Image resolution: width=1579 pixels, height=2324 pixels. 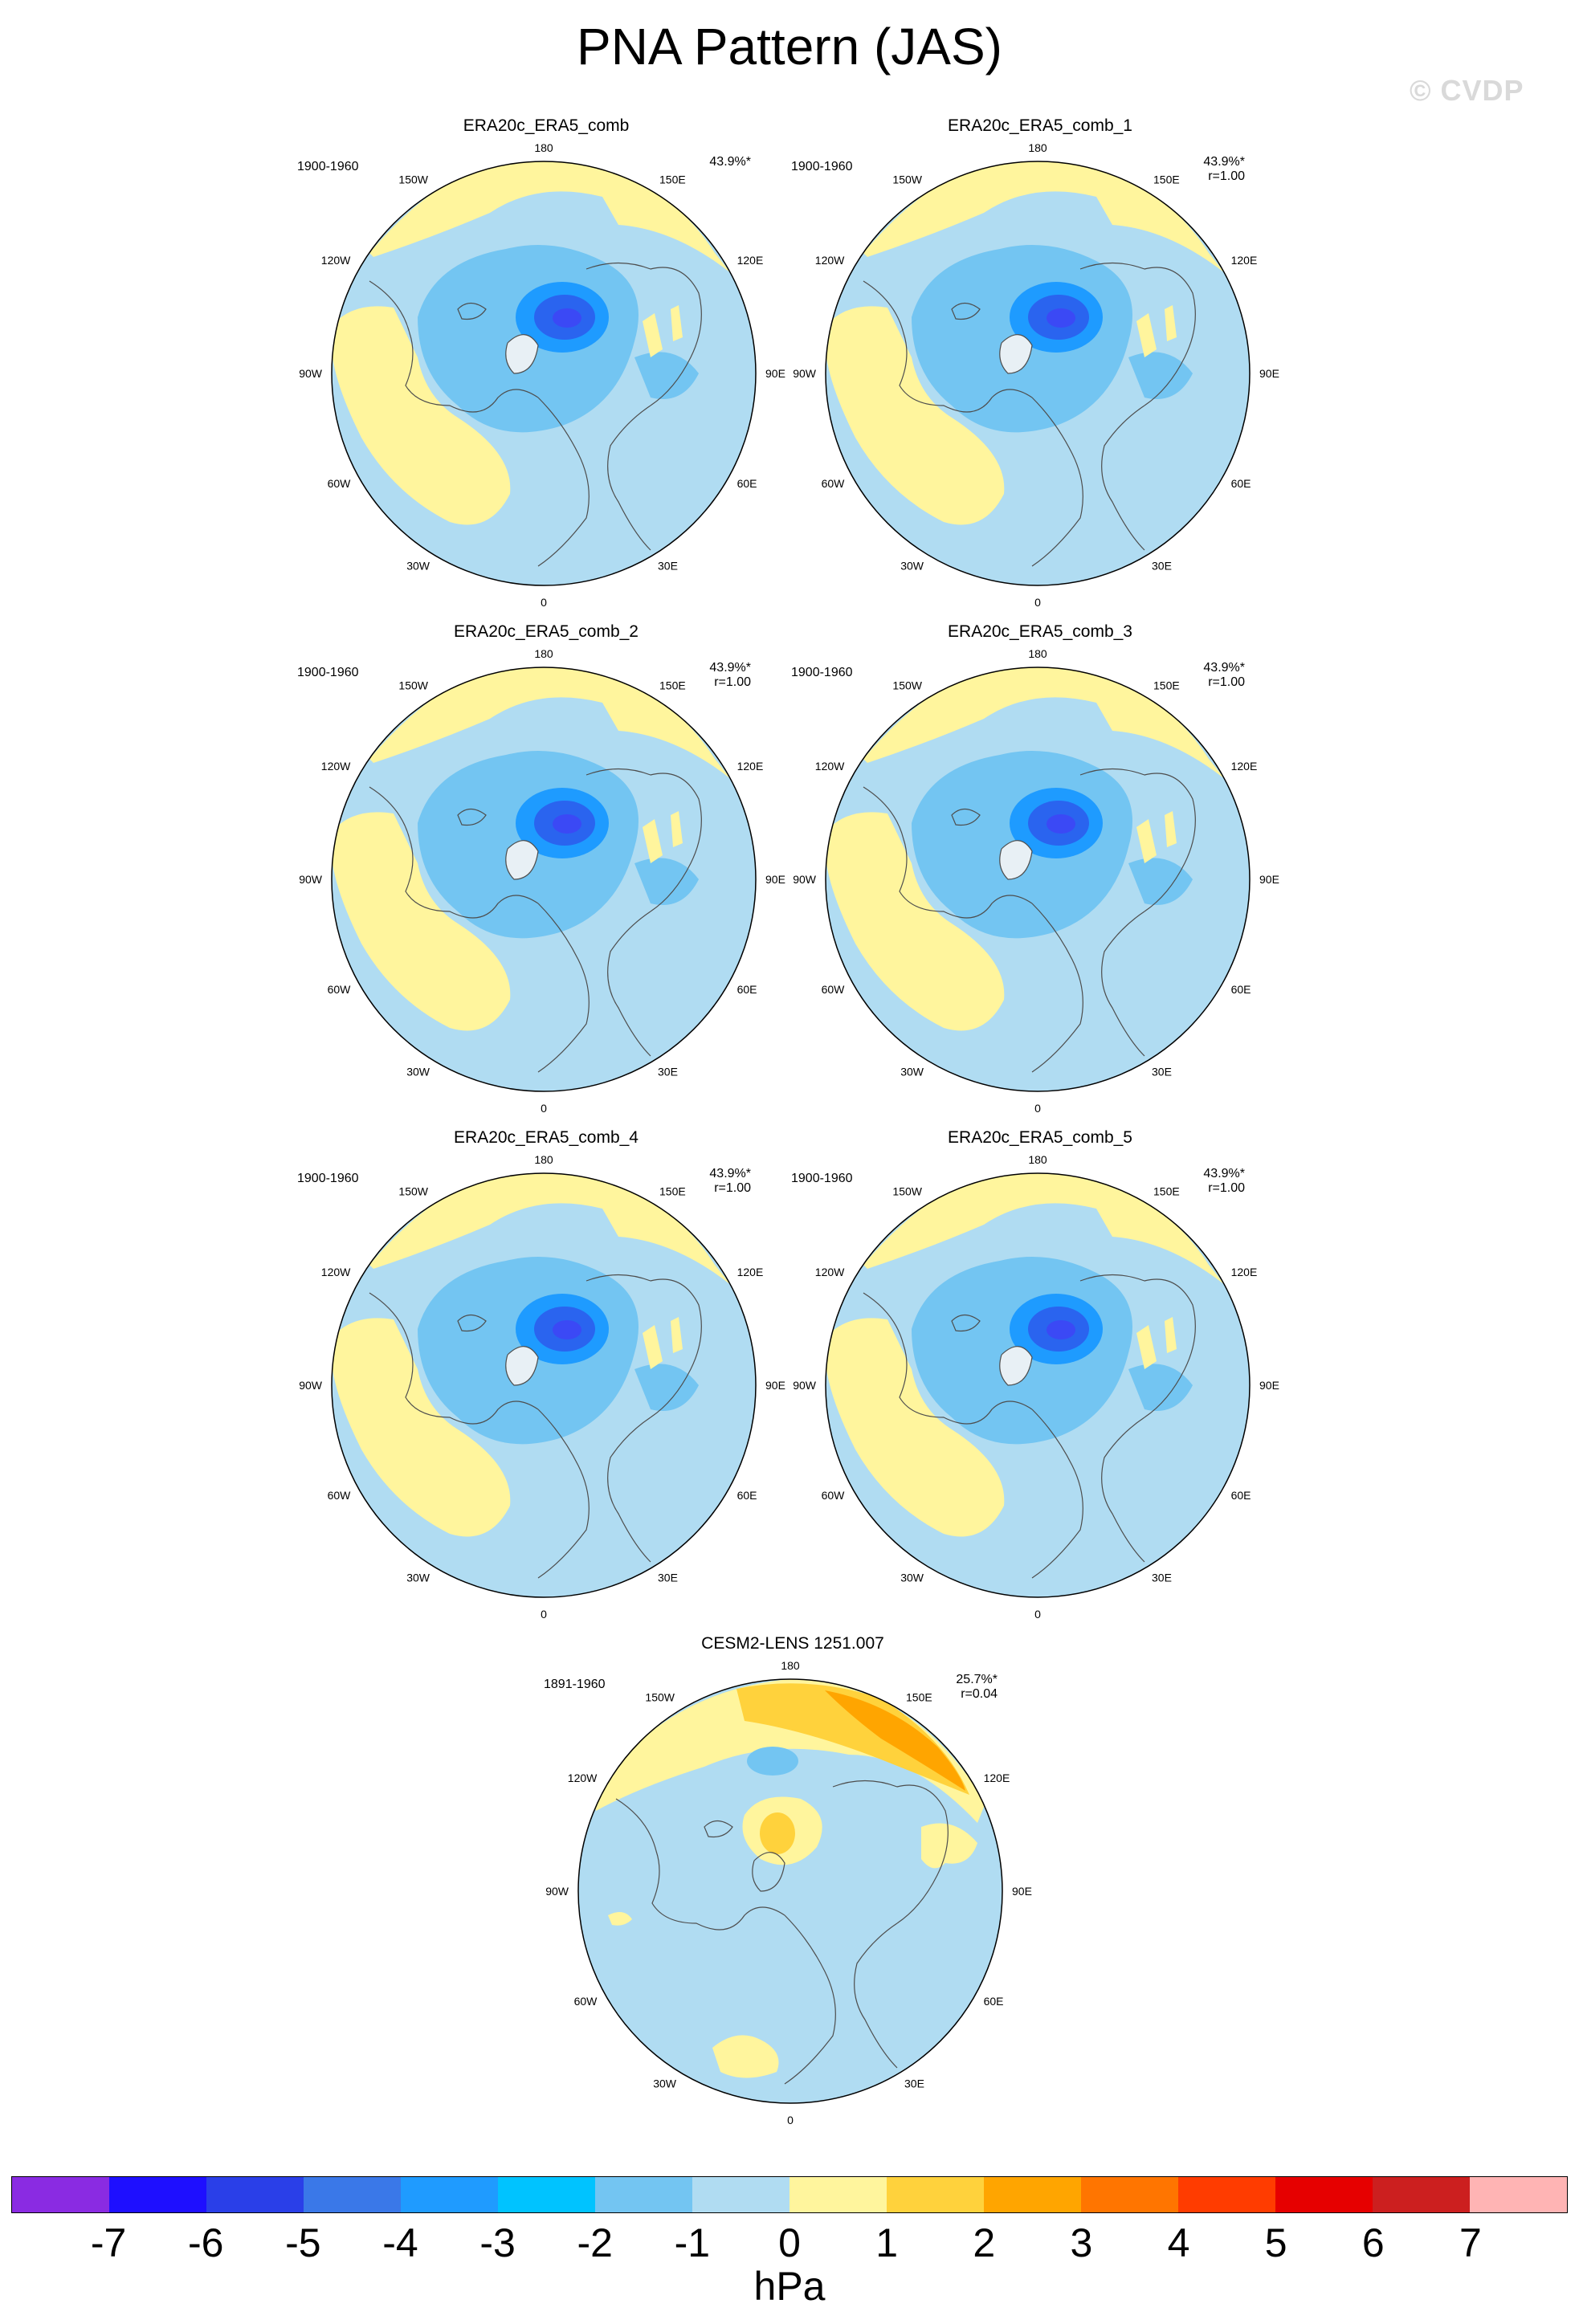 What do you see at coordinates (789, 2243) in the screenshot?
I see `colorbar-tick-label: 0` at bounding box center [789, 2243].